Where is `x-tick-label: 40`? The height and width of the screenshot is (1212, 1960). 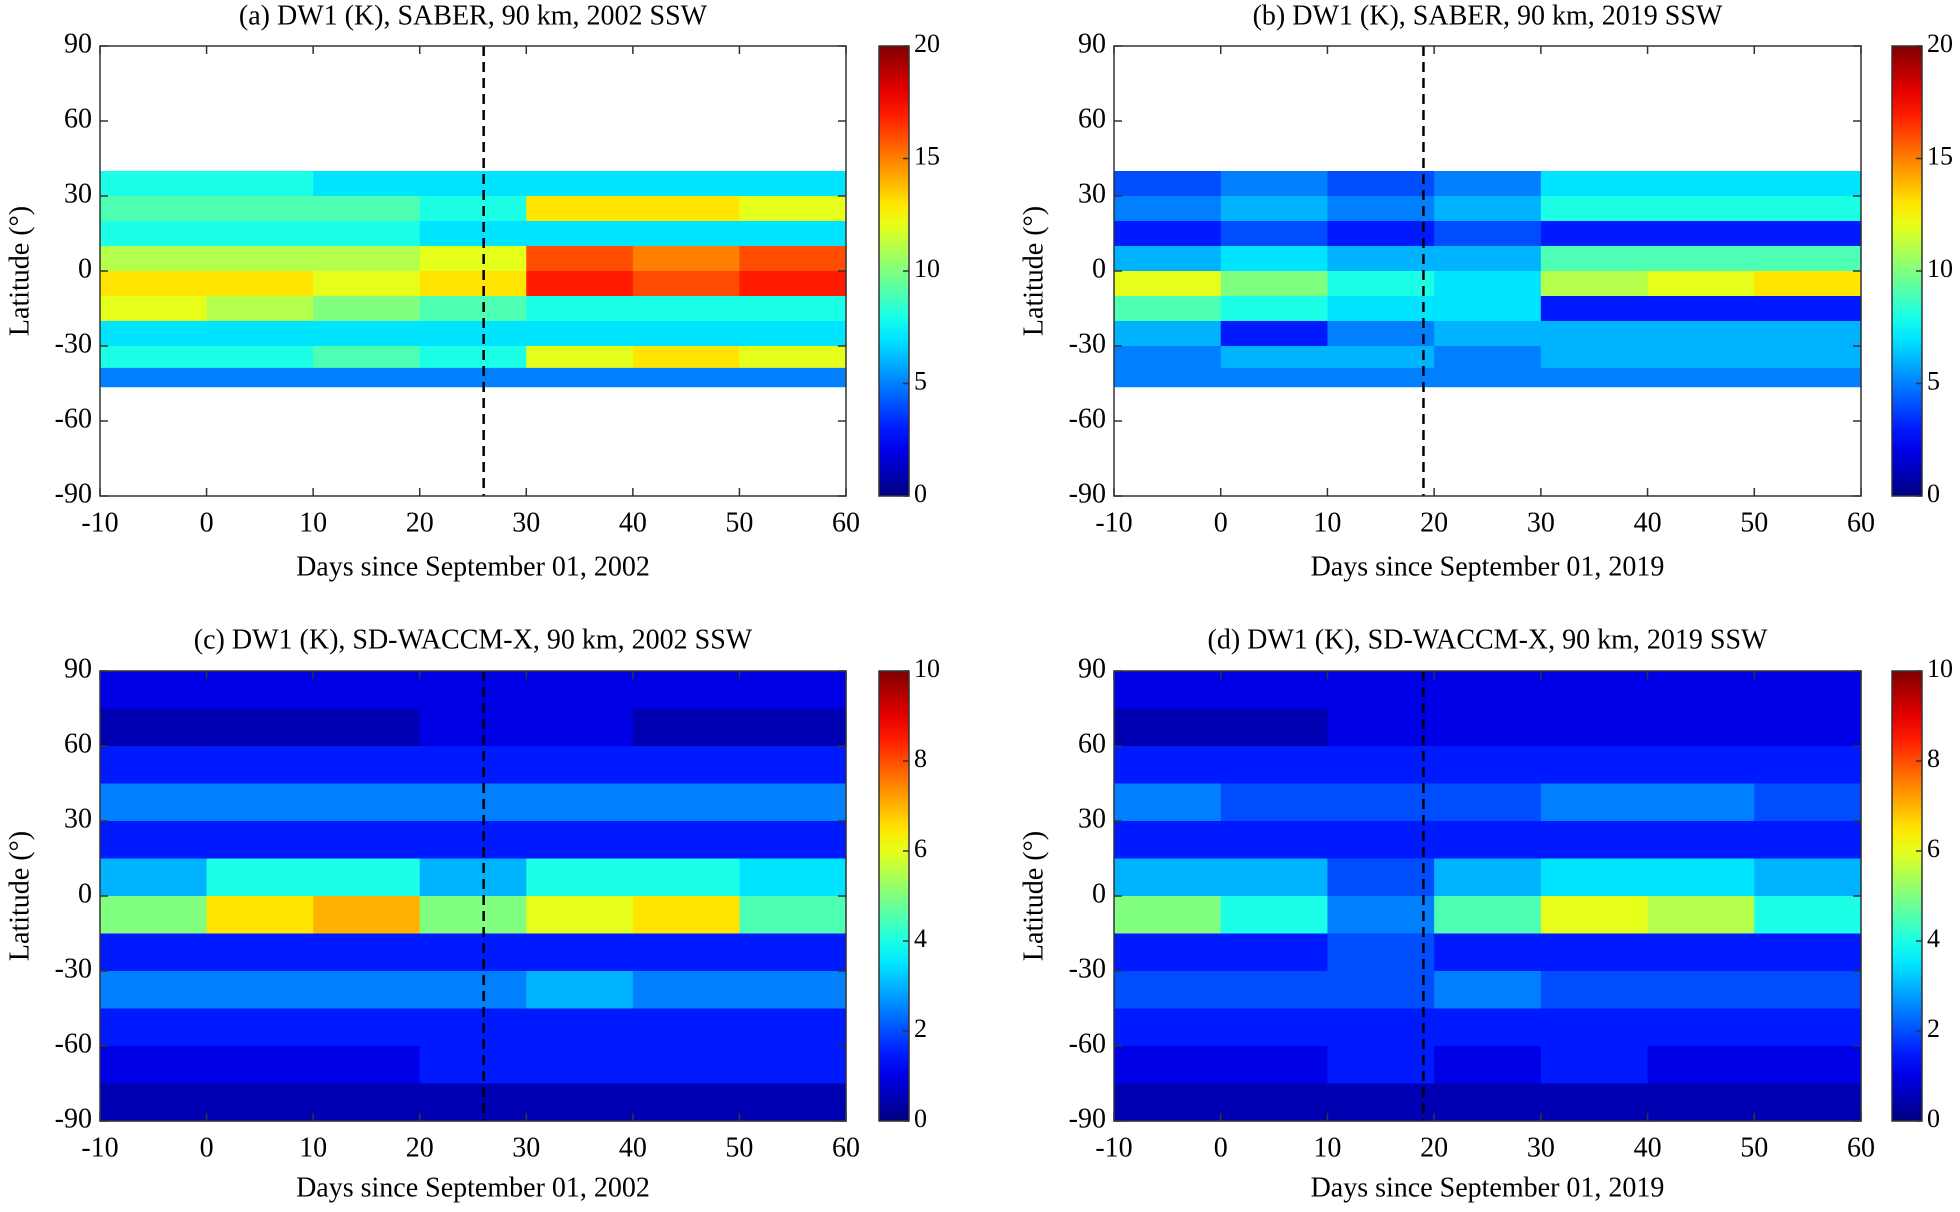 x-tick-label: 40 is located at coordinates (1648, 522).